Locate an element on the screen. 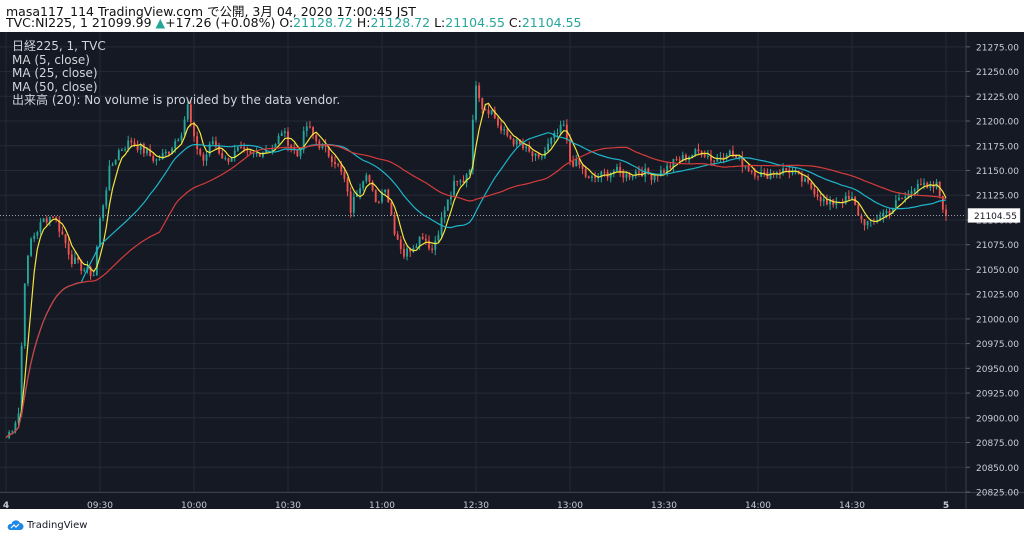 This screenshot has height=541, width=1024. y-tick-label: 21150.00 is located at coordinates (997, 172).